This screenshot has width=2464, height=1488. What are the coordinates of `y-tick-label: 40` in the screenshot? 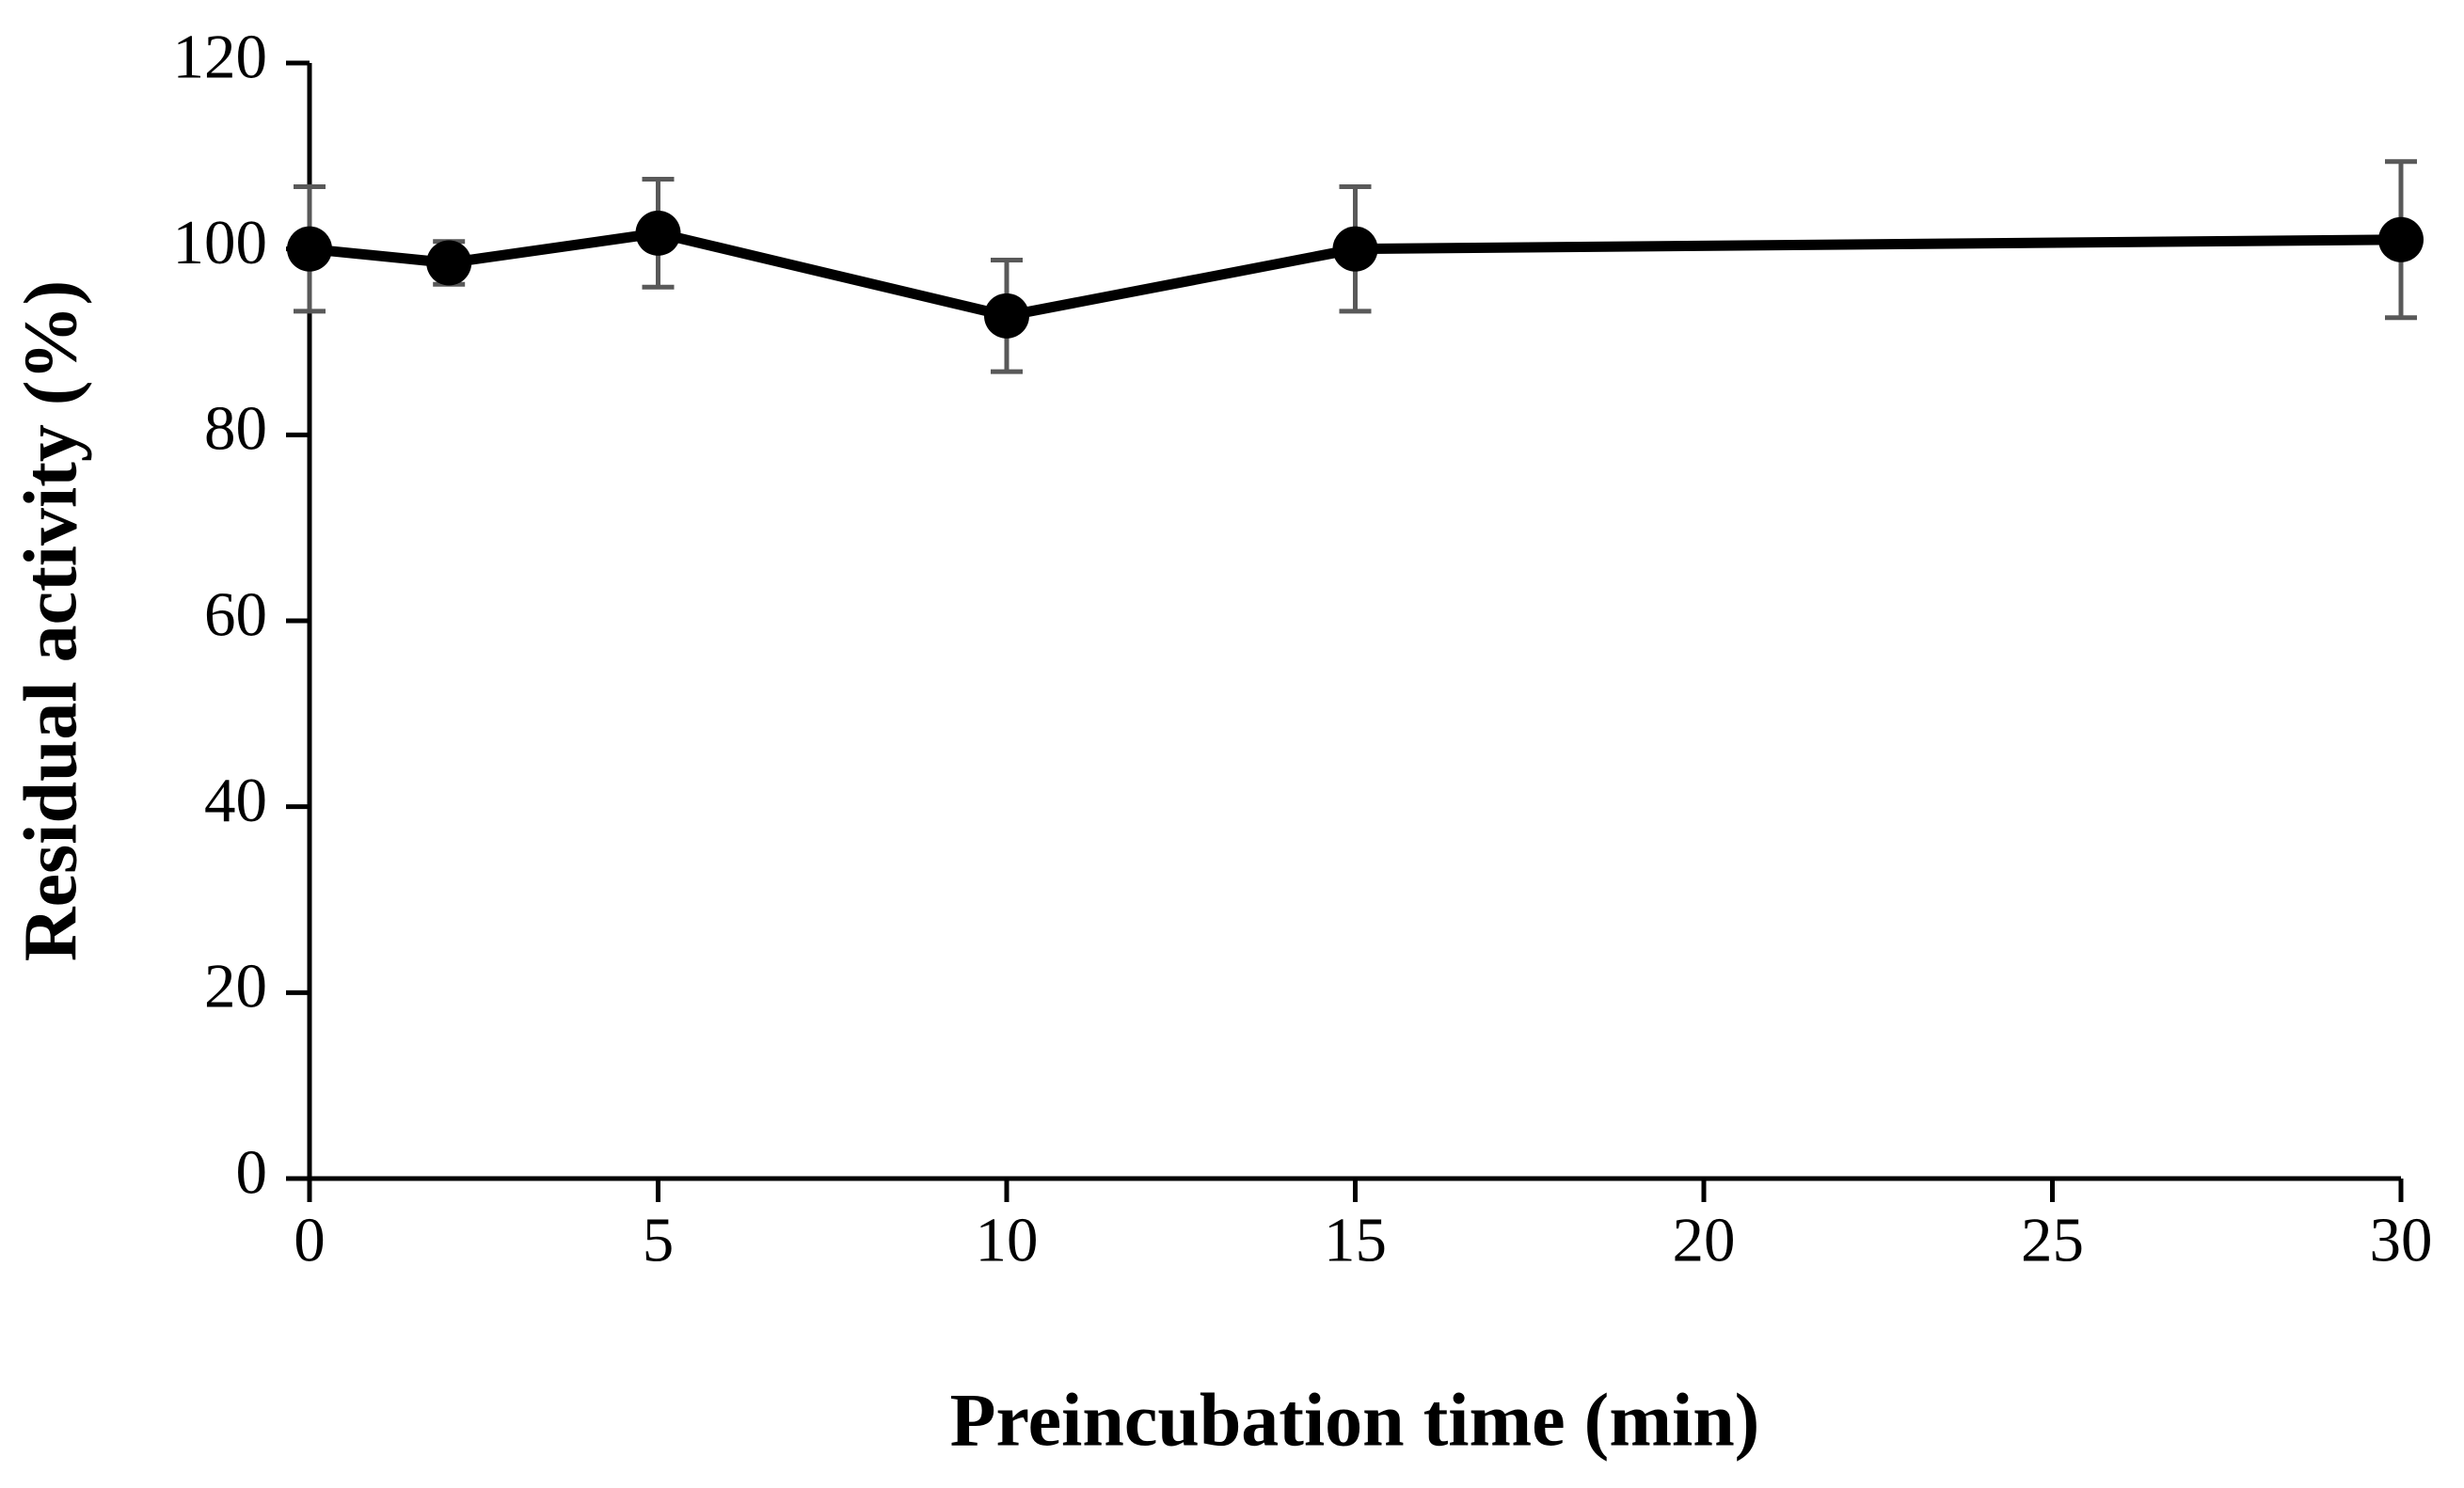 It's located at (235, 800).